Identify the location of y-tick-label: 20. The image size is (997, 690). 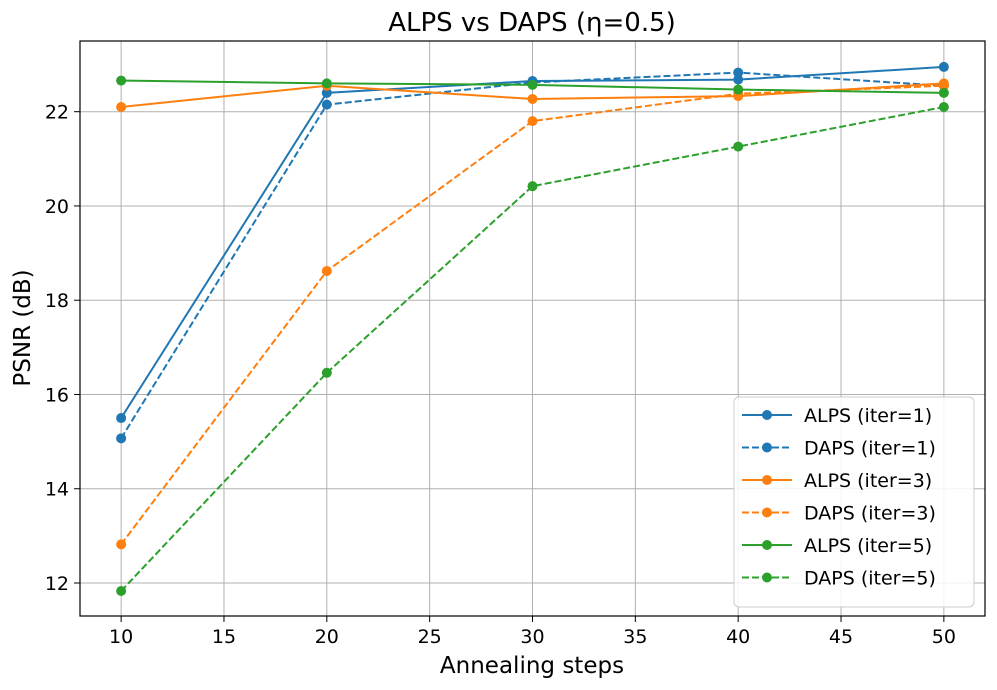
(57, 207).